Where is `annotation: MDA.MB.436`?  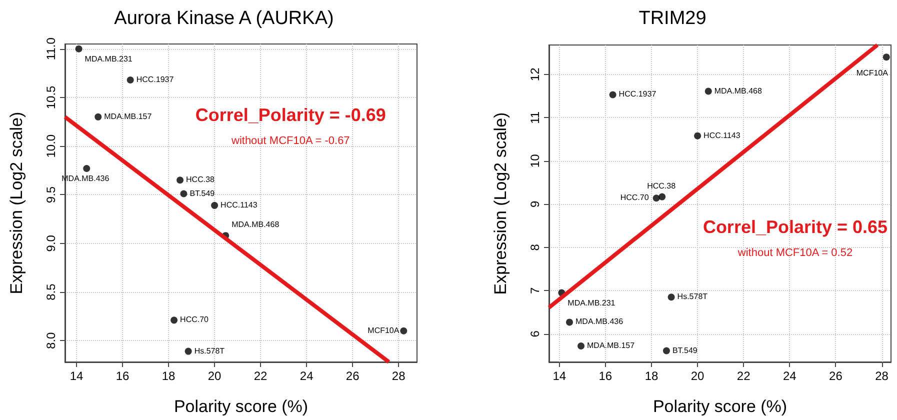 annotation: MDA.MB.436 is located at coordinates (599, 321).